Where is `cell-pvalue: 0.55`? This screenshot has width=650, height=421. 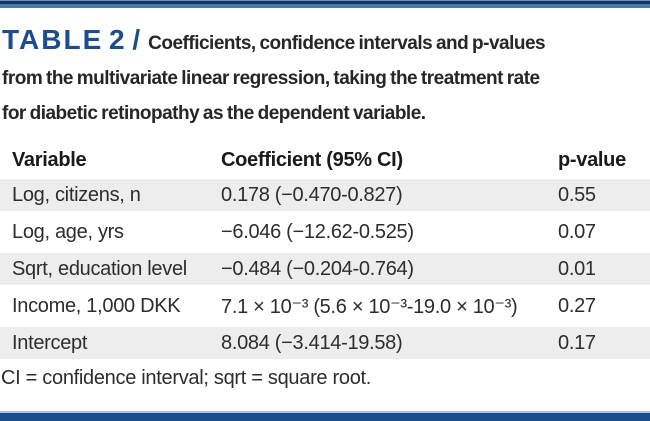
cell-pvalue: 0.55 is located at coordinates (577, 194).